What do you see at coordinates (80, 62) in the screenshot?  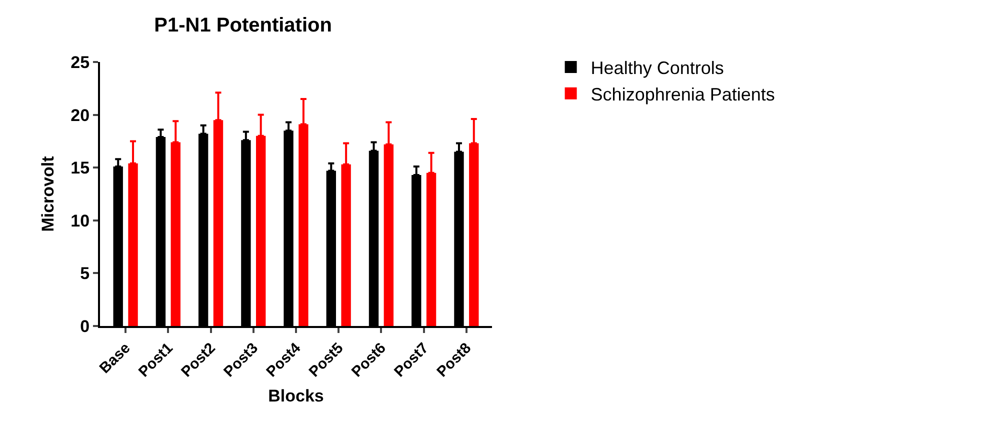 I see `y-tick-label: 25` at bounding box center [80, 62].